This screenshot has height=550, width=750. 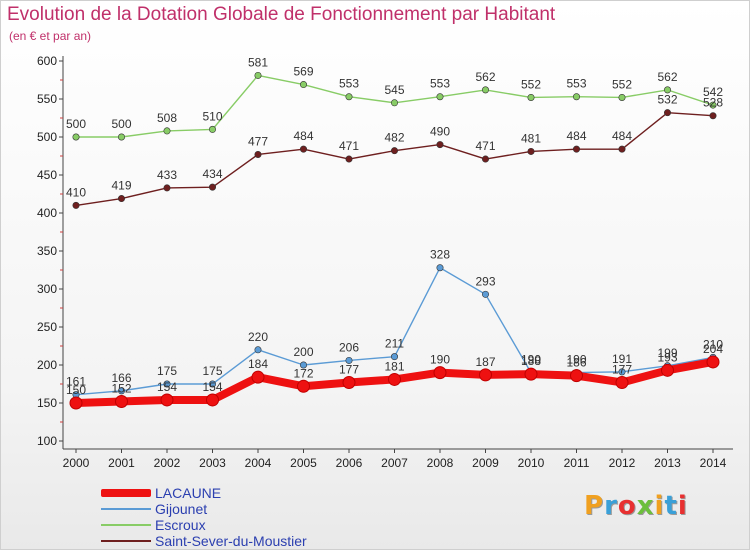 What do you see at coordinates (485, 77) in the screenshot?
I see `data-label: 562` at bounding box center [485, 77].